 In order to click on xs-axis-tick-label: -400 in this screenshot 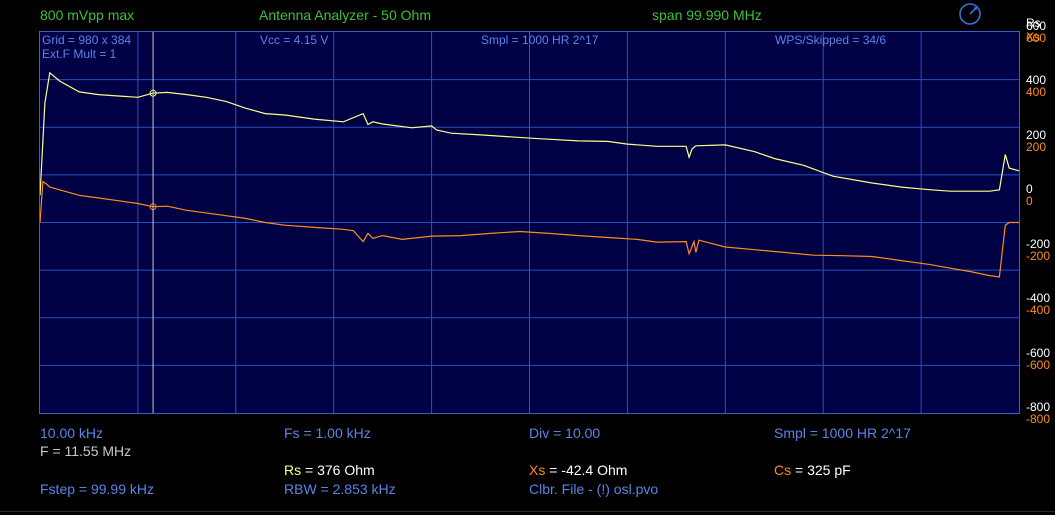, I will do `click(1038, 310)`.